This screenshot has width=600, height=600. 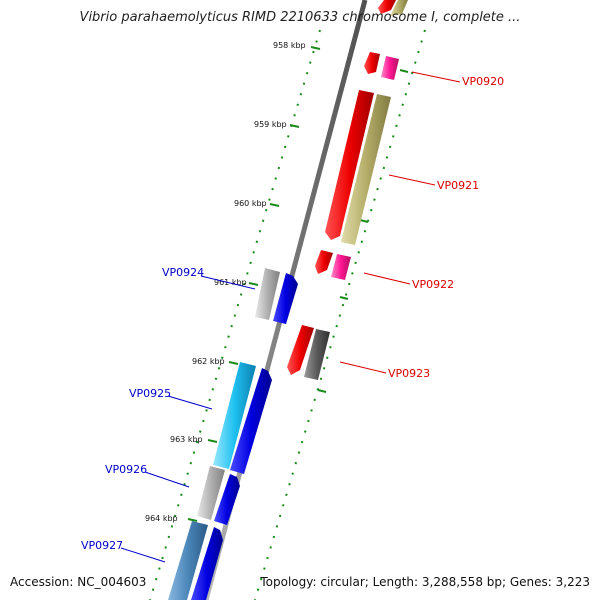 What do you see at coordinates (433, 284) in the screenshot?
I see `gene-label-vp0922: VP0922` at bounding box center [433, 284].